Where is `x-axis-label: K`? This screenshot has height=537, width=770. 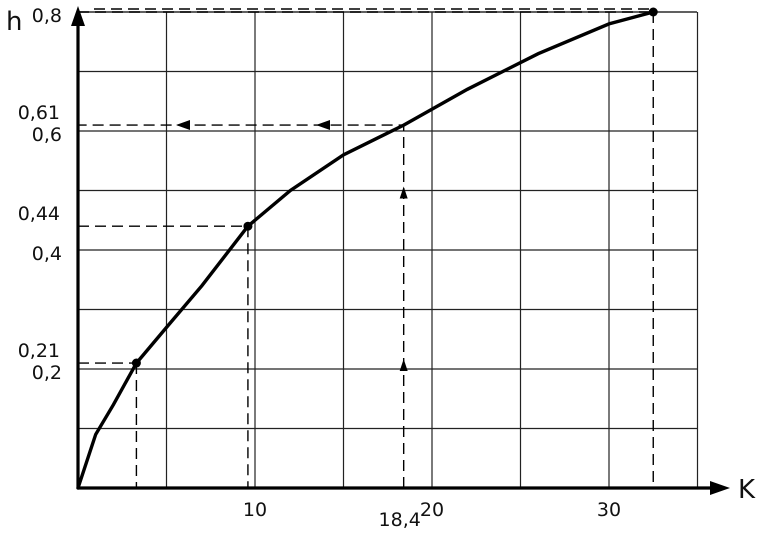
x-axis-label: K is located at coordinates (747, 490).